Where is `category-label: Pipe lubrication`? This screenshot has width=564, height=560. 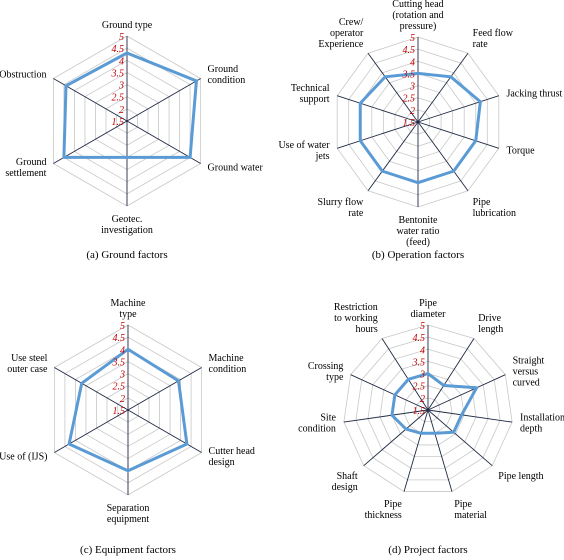 category-label: Pipe lubrication is located at coordinates (494, 208).